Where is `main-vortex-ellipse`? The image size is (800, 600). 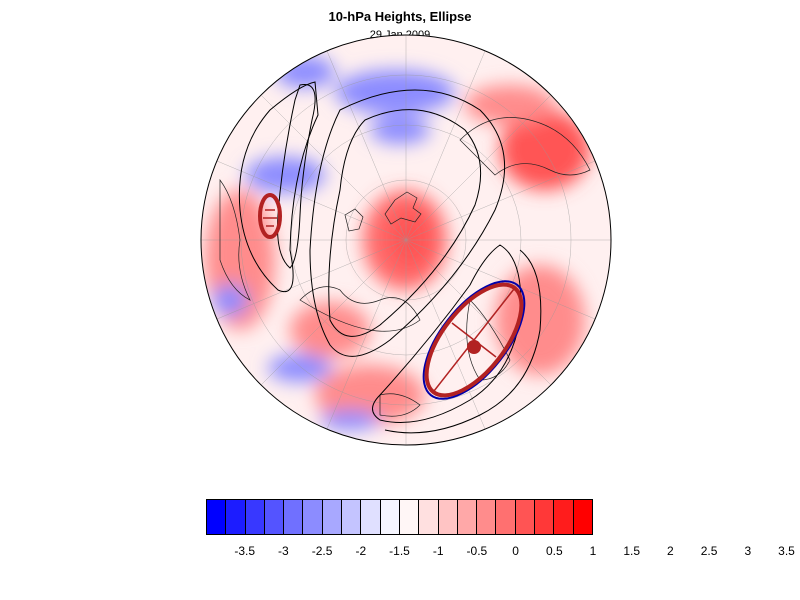 main-vortex-ellipse is located at coordinates (474, 340).